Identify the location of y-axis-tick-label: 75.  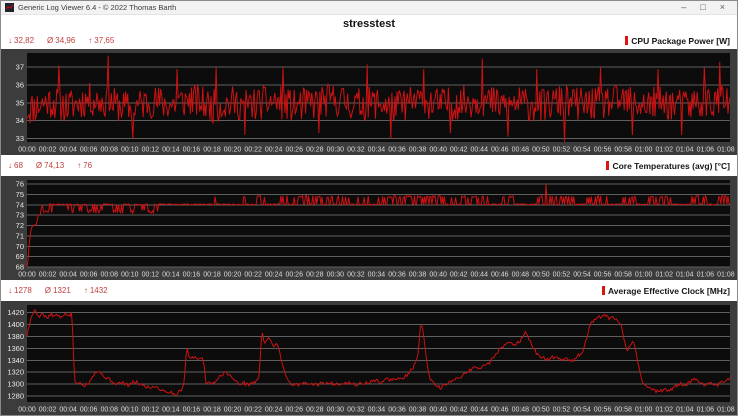
(20, 194).